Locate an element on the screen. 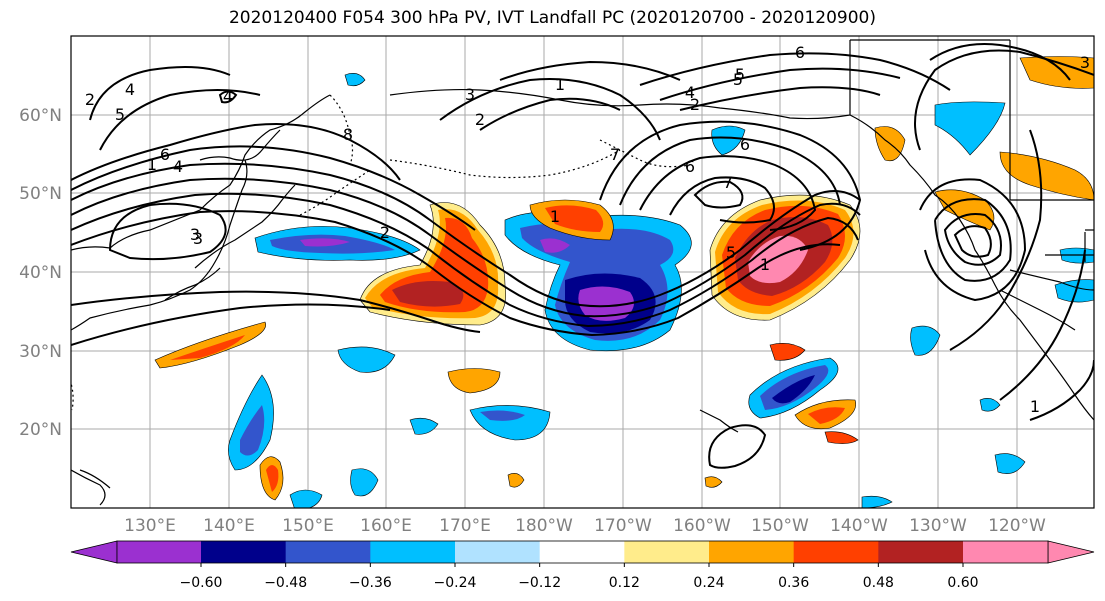 Image resolution: width=1105 pixels, height=601 pixels. colorbar-tick-label: 0.36 is located at coordinates (793, 583).